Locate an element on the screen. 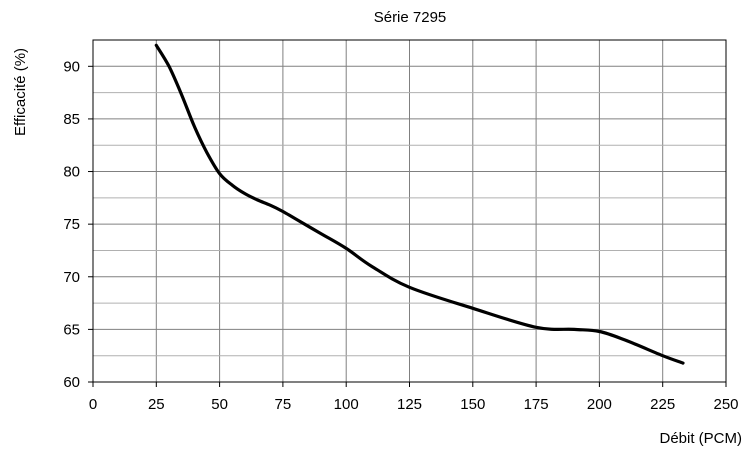 The image size is (756, 451). x-tick-label: 250 is located at coordinates (725, 404).